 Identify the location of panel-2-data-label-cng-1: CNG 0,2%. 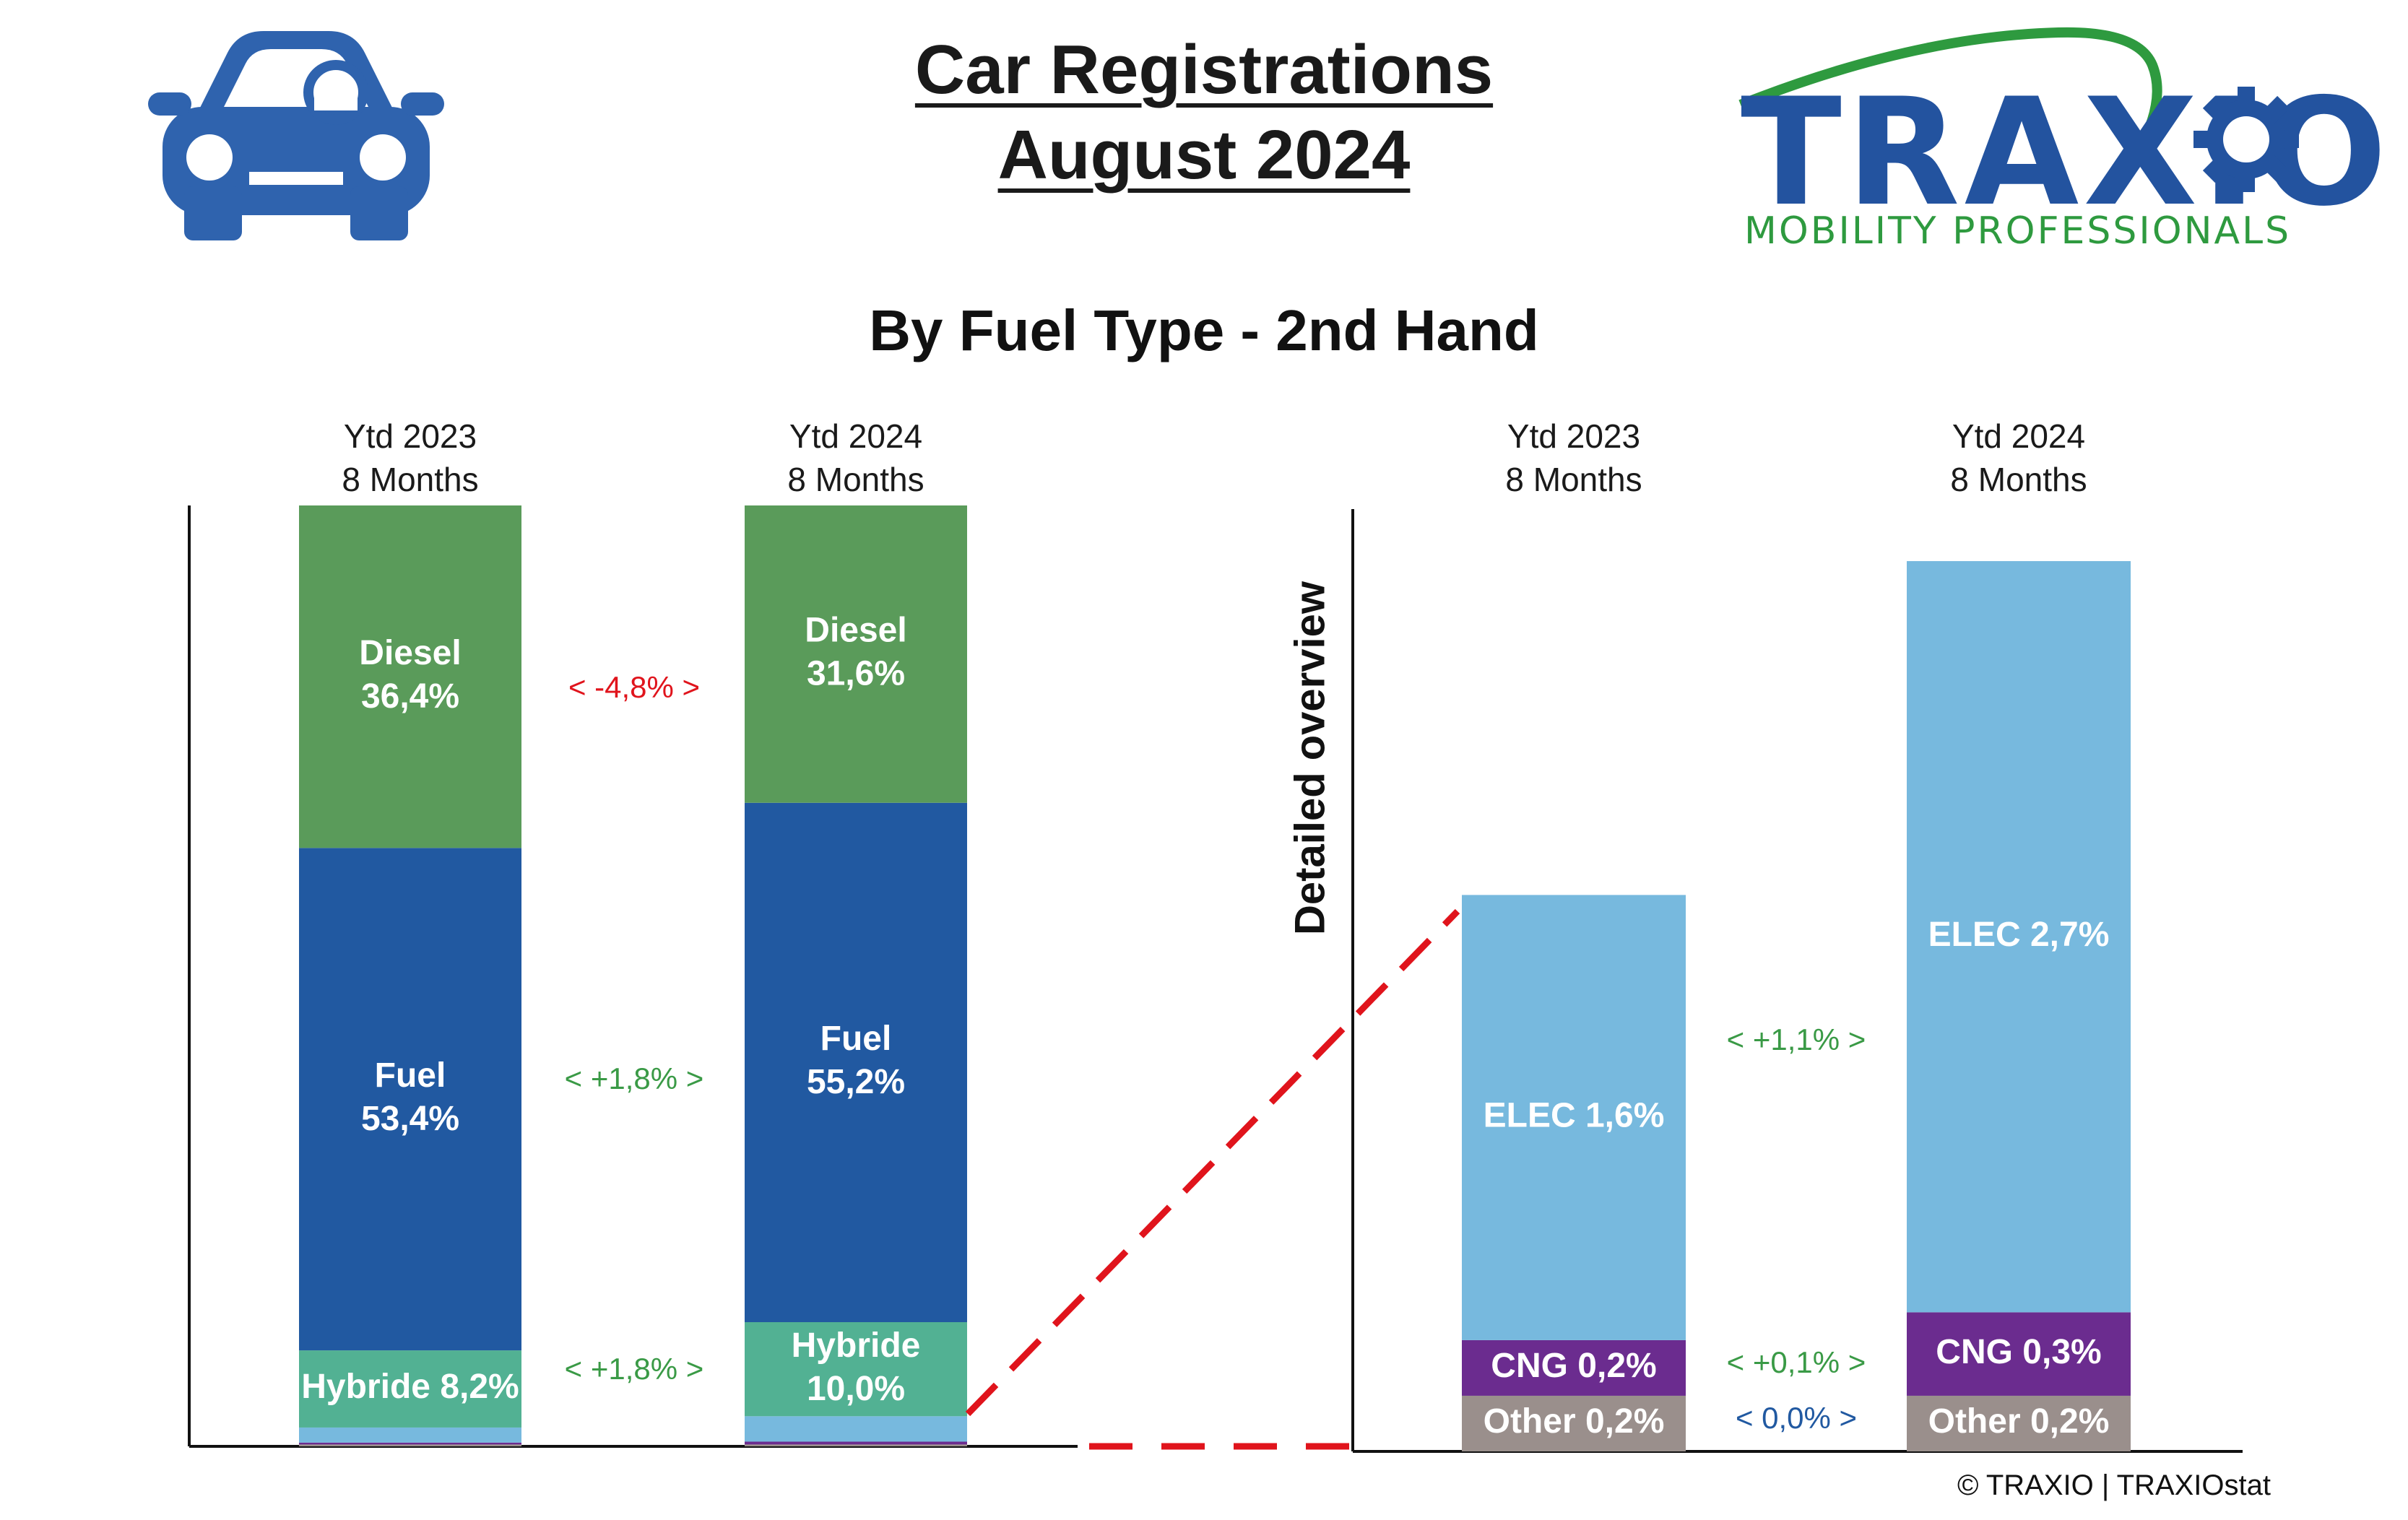
(1573, 1366).